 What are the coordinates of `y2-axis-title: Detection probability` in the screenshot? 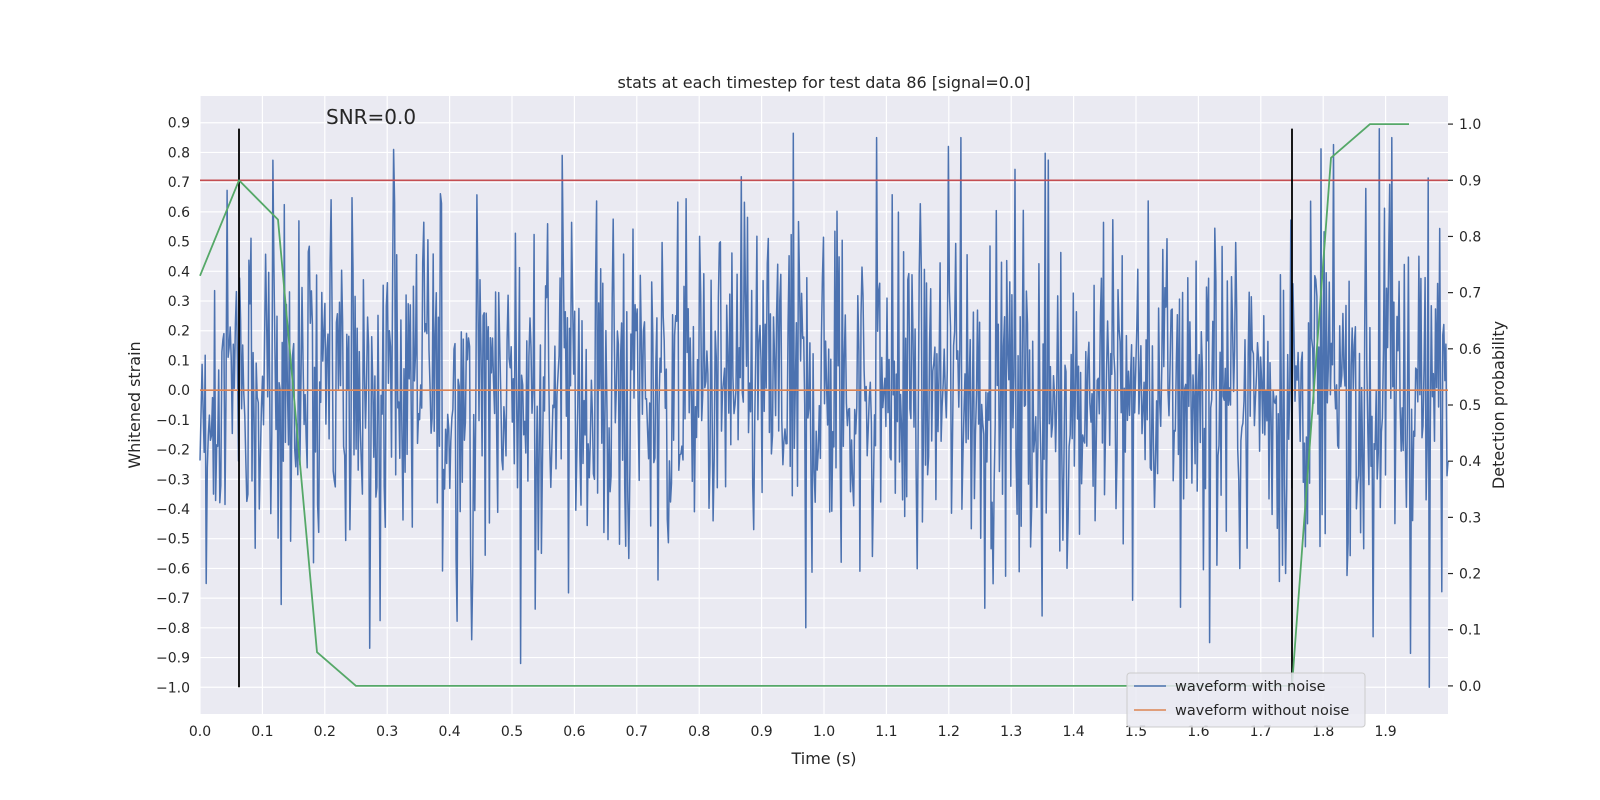 It's located at (1498, 405).